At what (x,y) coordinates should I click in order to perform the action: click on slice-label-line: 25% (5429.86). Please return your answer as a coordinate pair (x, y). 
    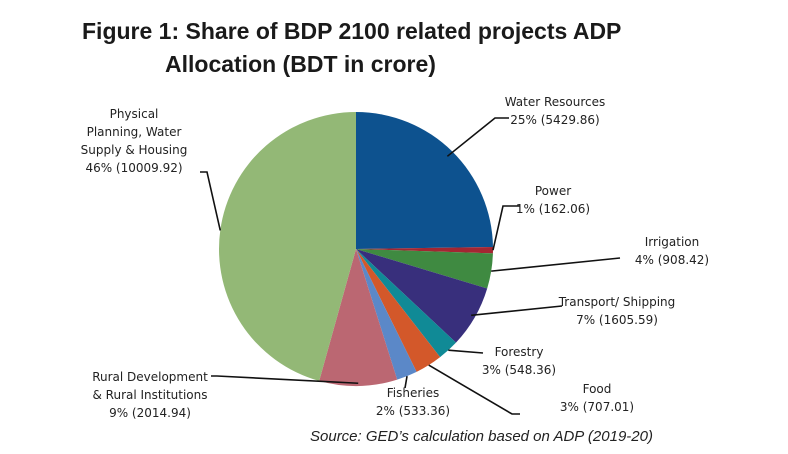
    Looking at the image, I should click on (554, 120).